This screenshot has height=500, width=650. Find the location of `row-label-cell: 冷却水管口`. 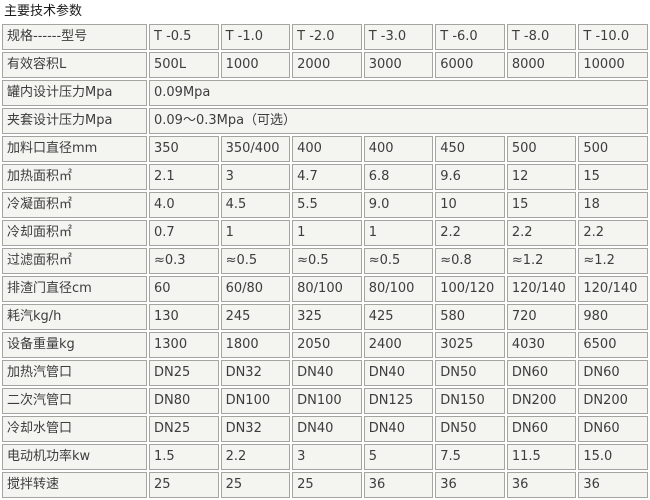

row-label-cell: 冷却水管口 is located at coordinates (74, 429).